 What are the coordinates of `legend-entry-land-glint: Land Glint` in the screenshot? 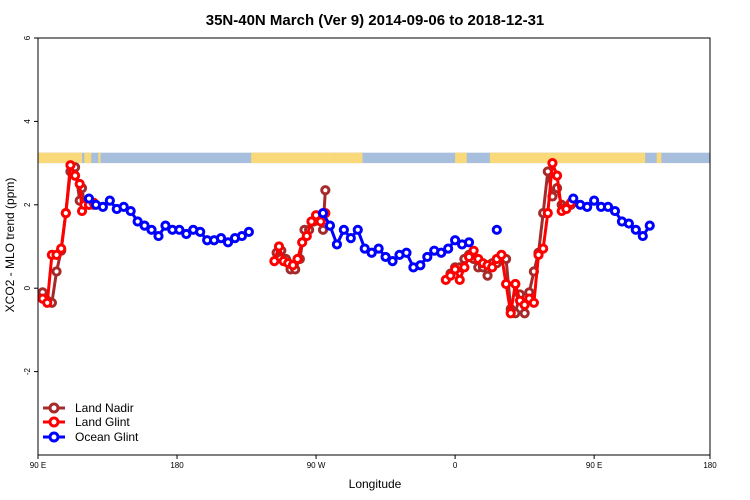 It's located at (86, 422).